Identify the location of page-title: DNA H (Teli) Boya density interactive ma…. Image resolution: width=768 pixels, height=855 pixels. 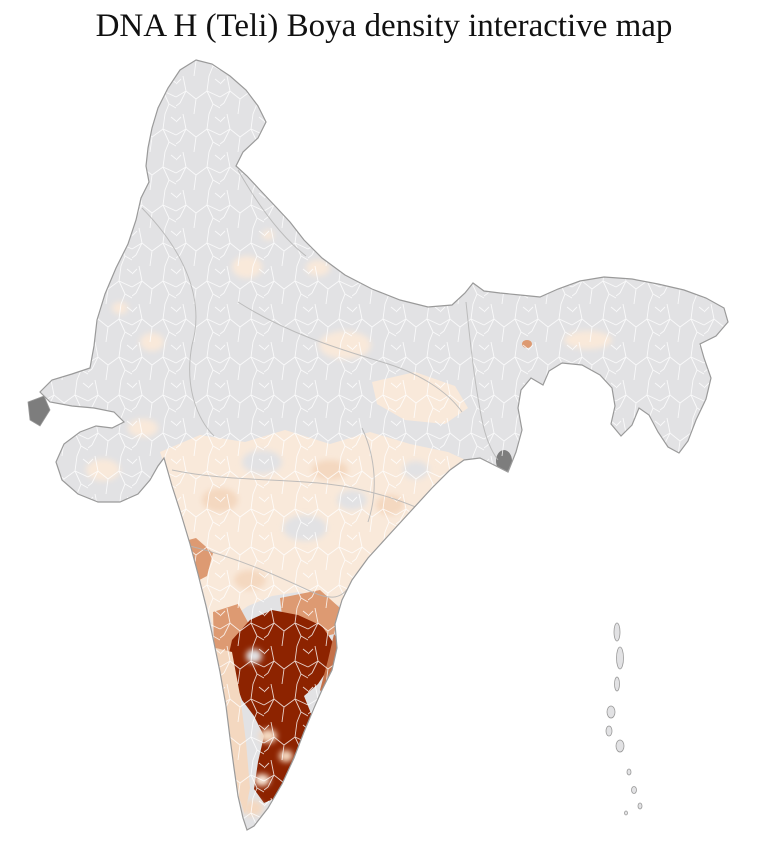
(384, 26).